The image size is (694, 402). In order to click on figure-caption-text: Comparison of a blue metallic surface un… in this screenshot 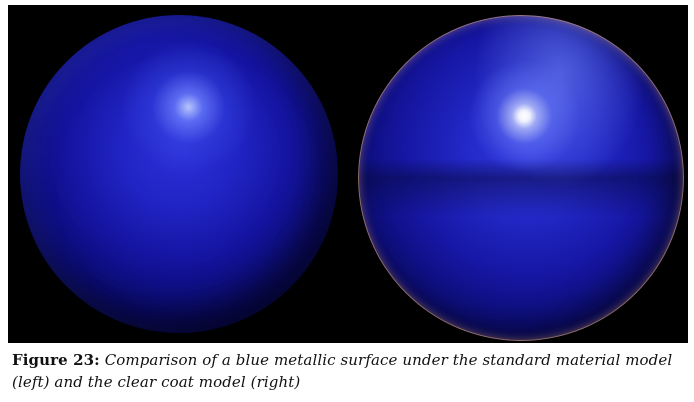, I will do `click(342, 371)`.